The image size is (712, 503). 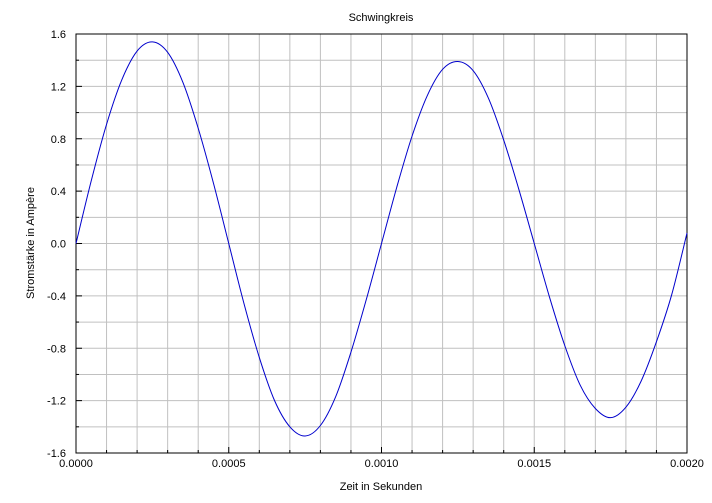 What do you see at coordinates (56, 349) in the screenshot?
I see `y-tick-label: -0.8` at bounding box center [56, 349].